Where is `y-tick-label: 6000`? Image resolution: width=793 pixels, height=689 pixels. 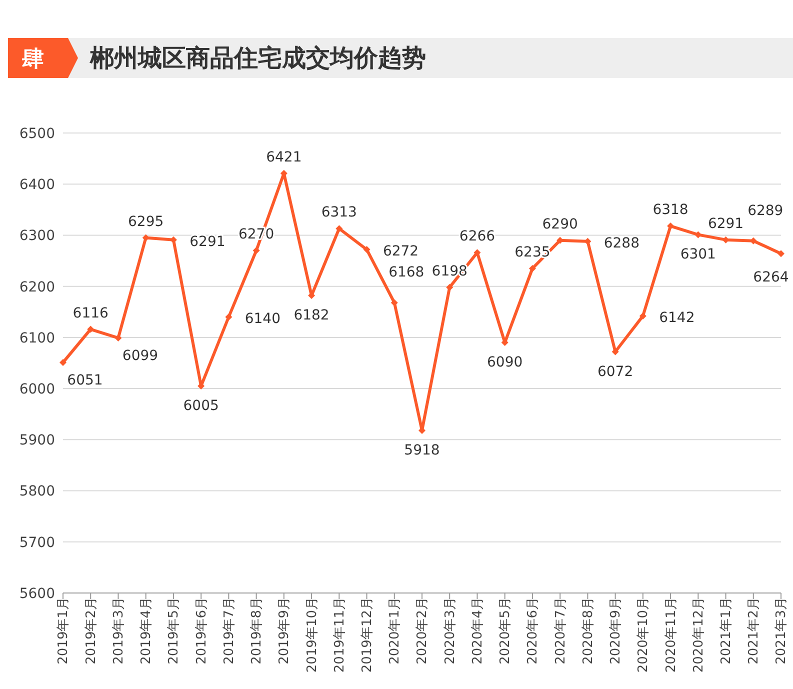
y-tick-label: 6000 is located at coordinates (37, 390).